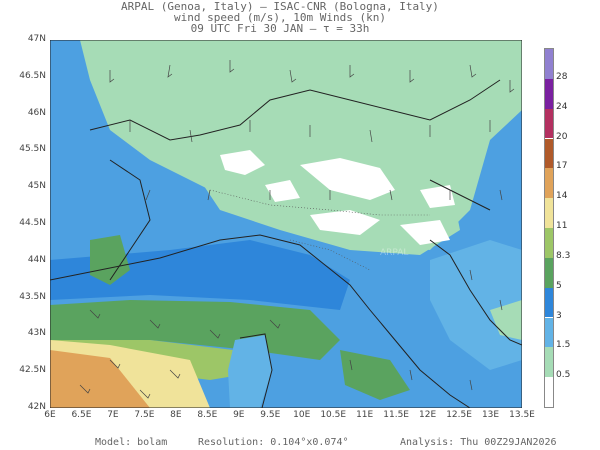 Image resolution: width=600 pixels, height=450 pixels. What do you see at coordinates (562, 166) in the screenshot?
I see `colorbar-label: 17` at bounding box center [562, 166].